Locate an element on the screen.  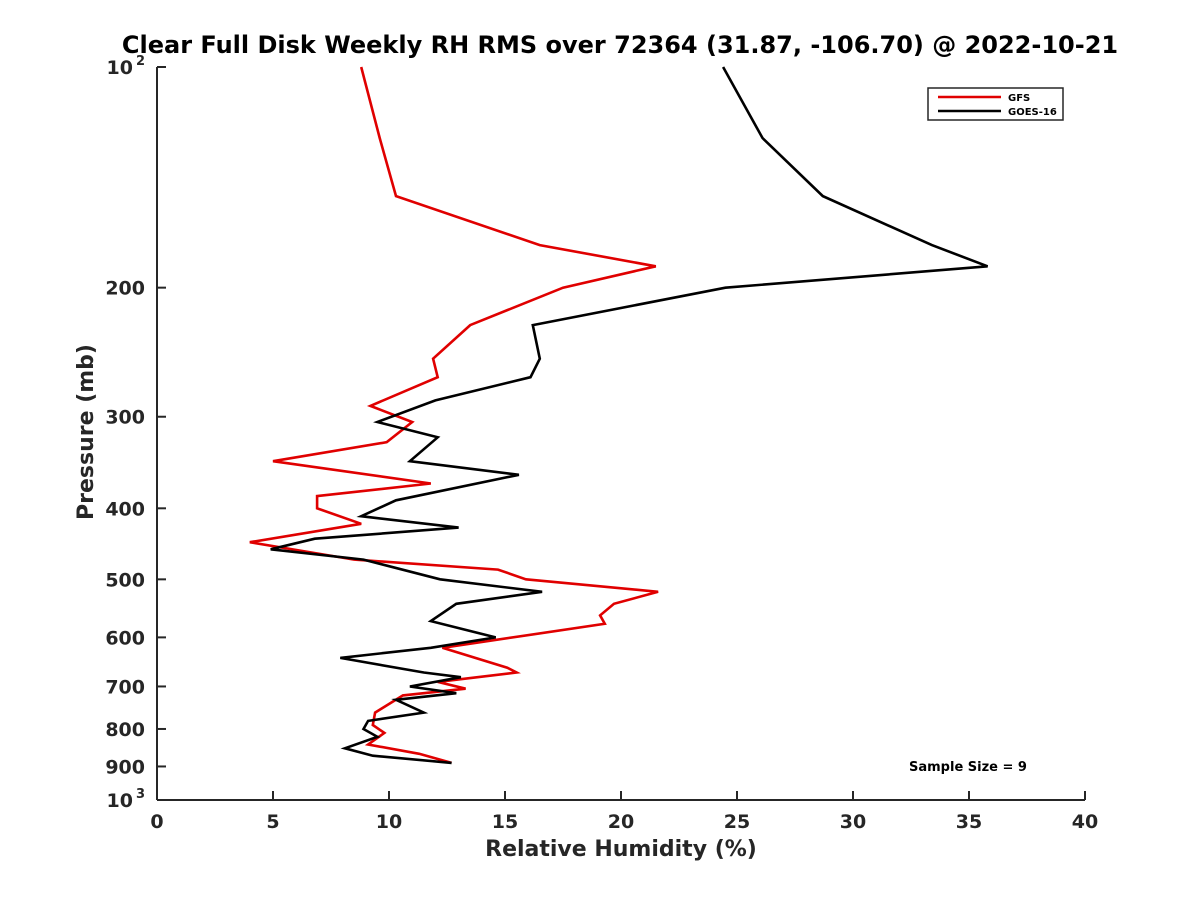
y-tick-label: 700 is located at coordinates (125, 687).